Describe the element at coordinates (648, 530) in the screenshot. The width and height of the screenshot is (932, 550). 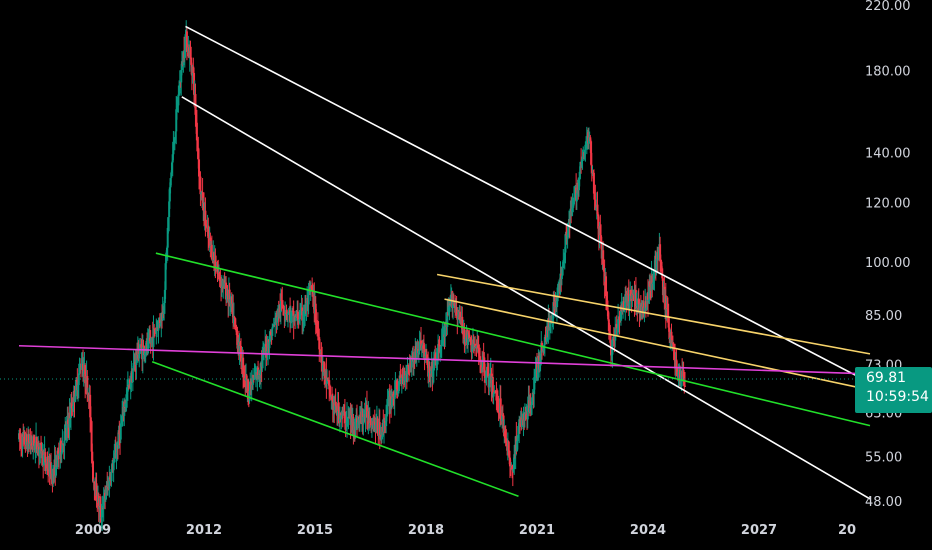
I see `time-tick-label: 2024` at that location.